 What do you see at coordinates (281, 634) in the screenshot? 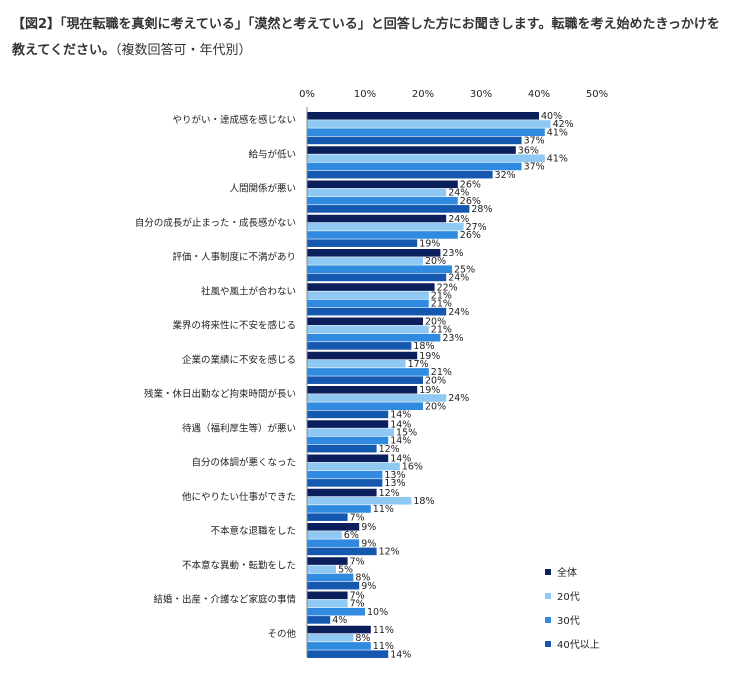
I see `category-label: その他` at bounding box center [281, 634].